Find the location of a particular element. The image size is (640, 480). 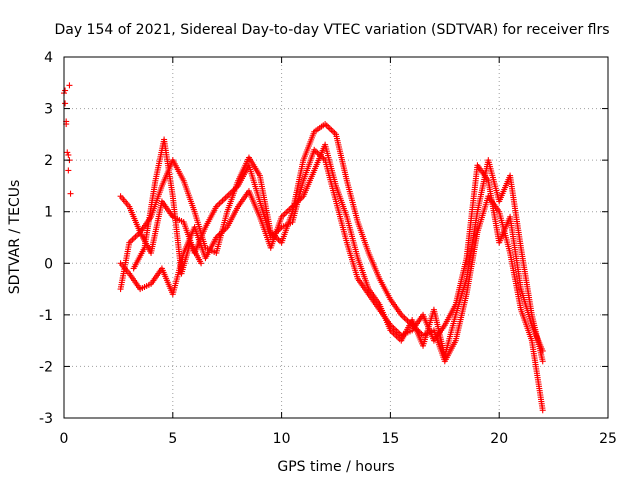

y-tick-label: 0 is located at coordinates (48, 264).